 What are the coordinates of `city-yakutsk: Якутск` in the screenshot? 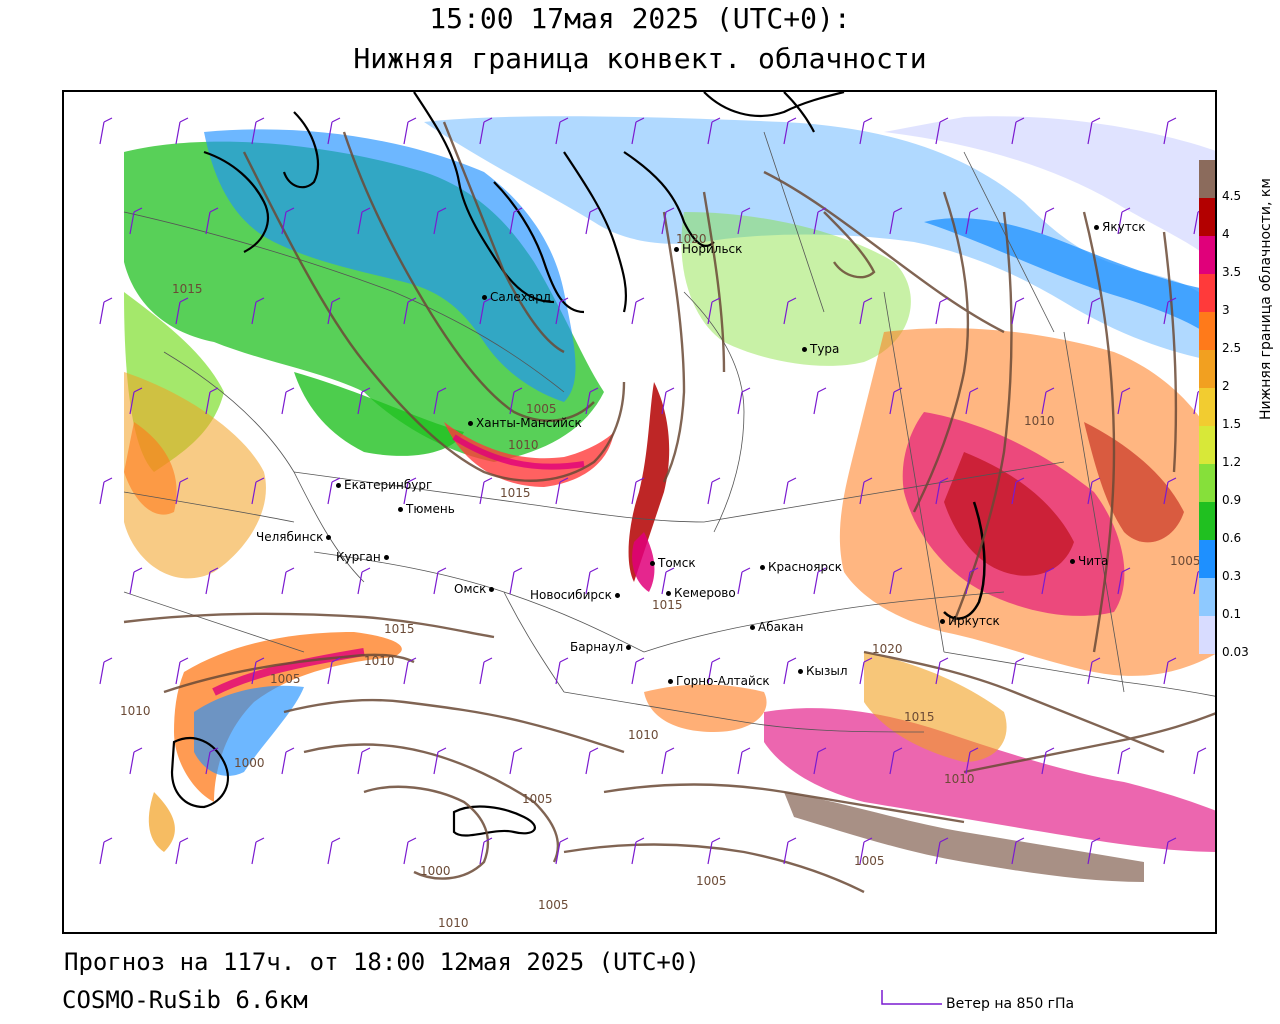 It's located at (1120, 227).